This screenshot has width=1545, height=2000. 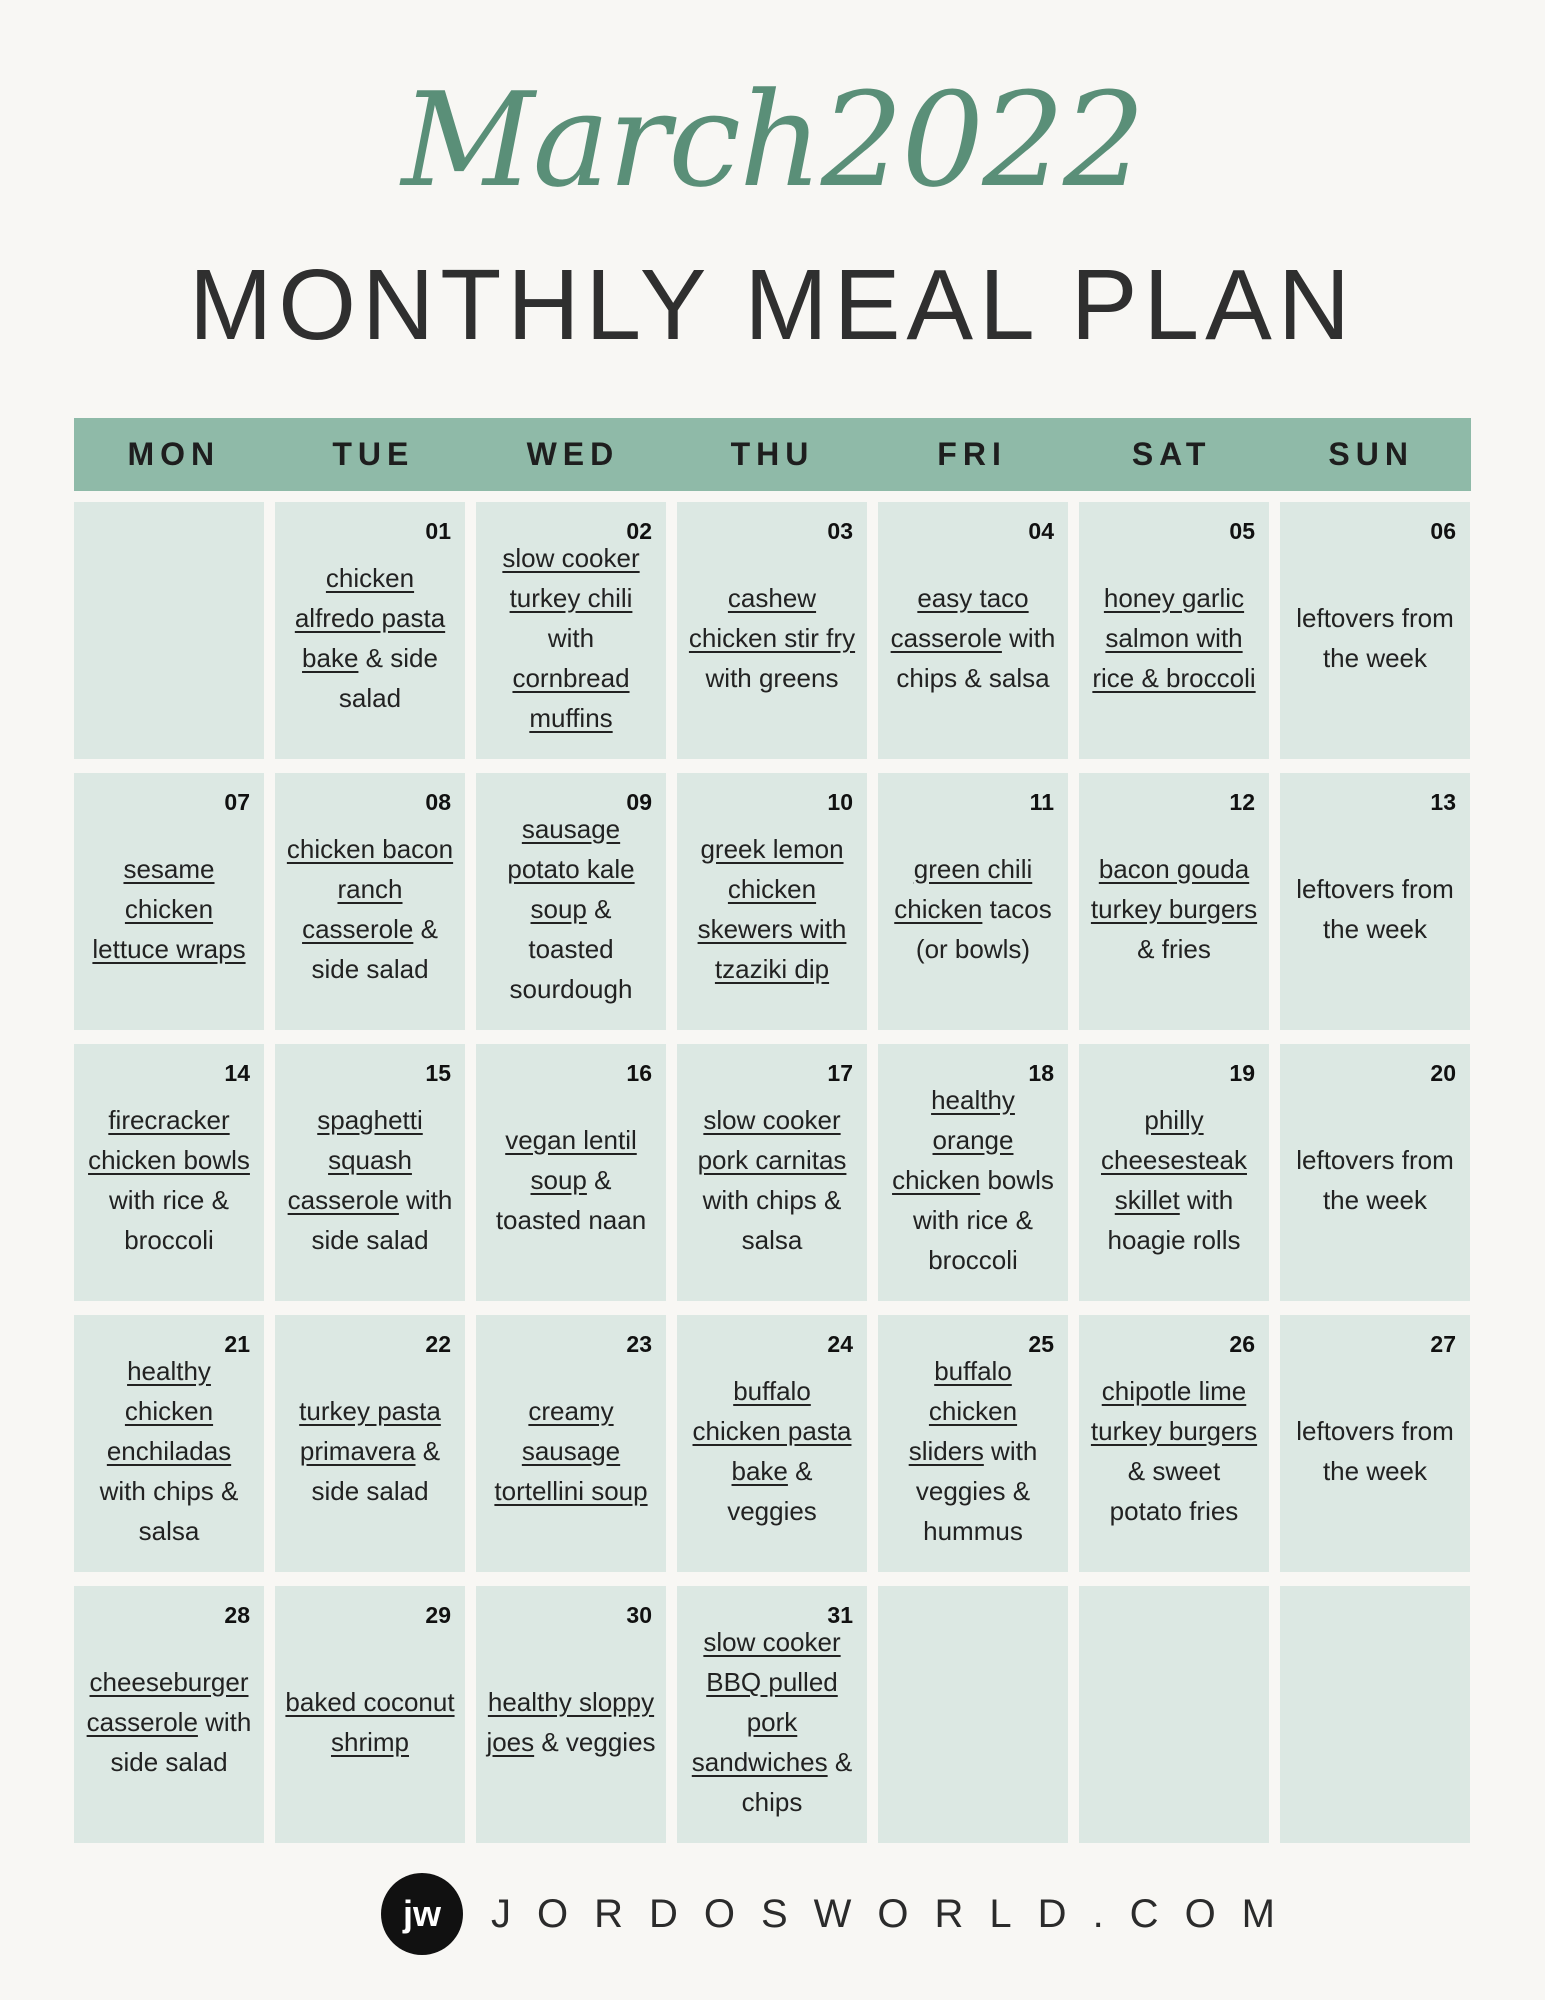 I want to click on recipe-link: cornbread muffins, so click(x=571, y=697).